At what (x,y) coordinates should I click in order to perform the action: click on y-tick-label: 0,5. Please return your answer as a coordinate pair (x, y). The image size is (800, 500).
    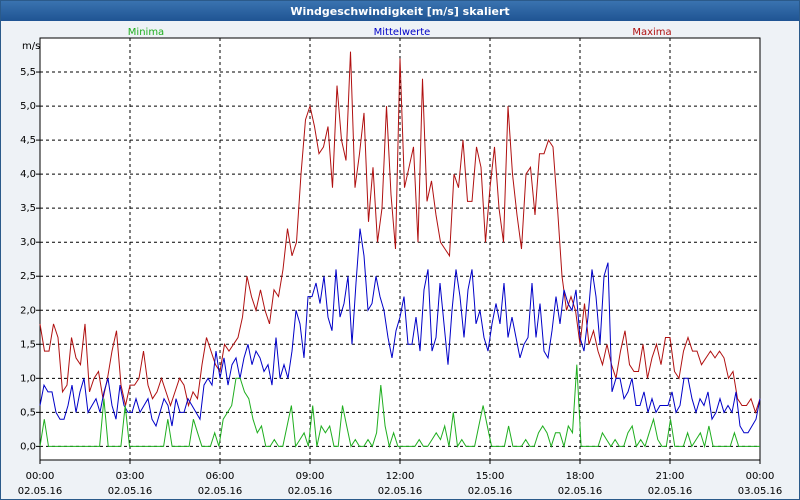
    Looking at the image, I should click on (28, 412).